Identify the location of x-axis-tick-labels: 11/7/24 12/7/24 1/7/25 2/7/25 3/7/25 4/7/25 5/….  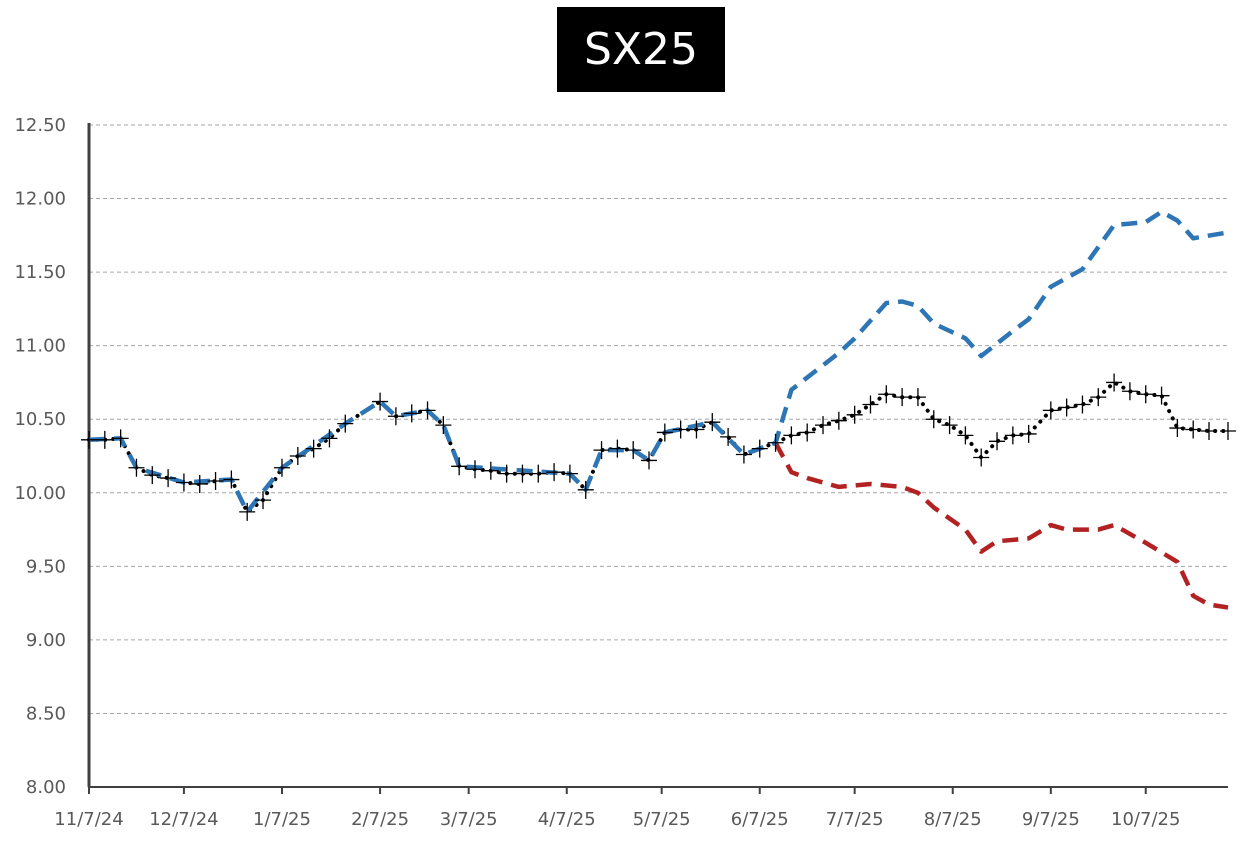
(617, 819).